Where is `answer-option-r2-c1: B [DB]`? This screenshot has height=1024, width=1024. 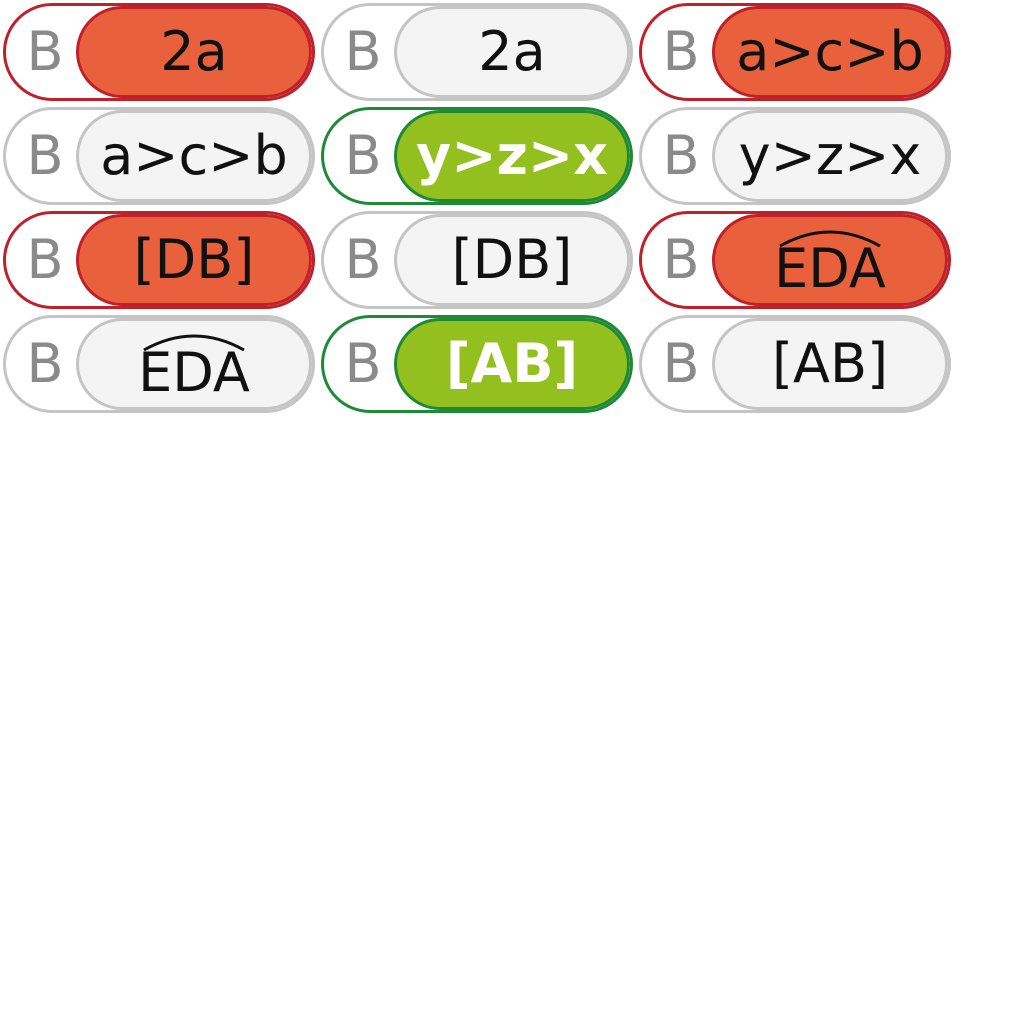
answer-option-r2-c1: B [DB] is located at coordinates (477, 260).